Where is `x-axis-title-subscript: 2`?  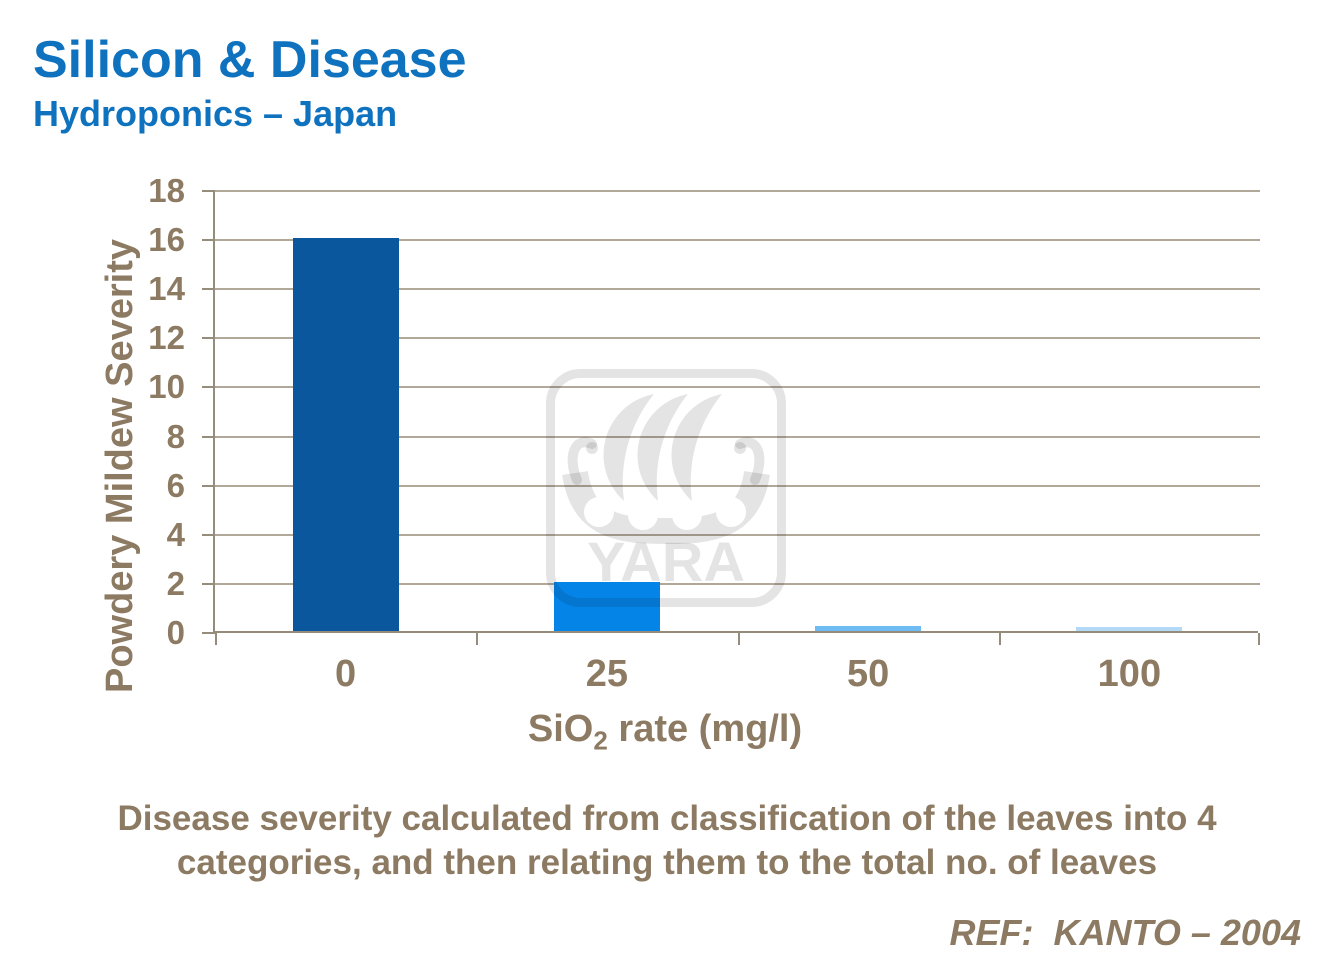
x-axis-title-subscript: 2 is located at coordinates (600, 740).